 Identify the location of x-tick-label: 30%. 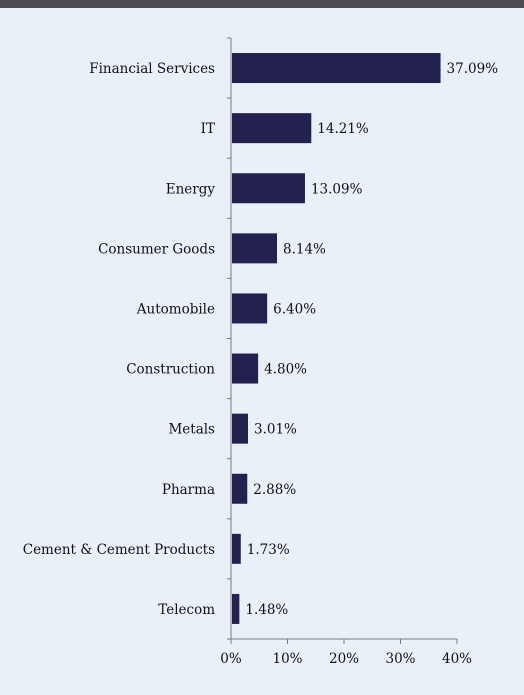
(400, 659).